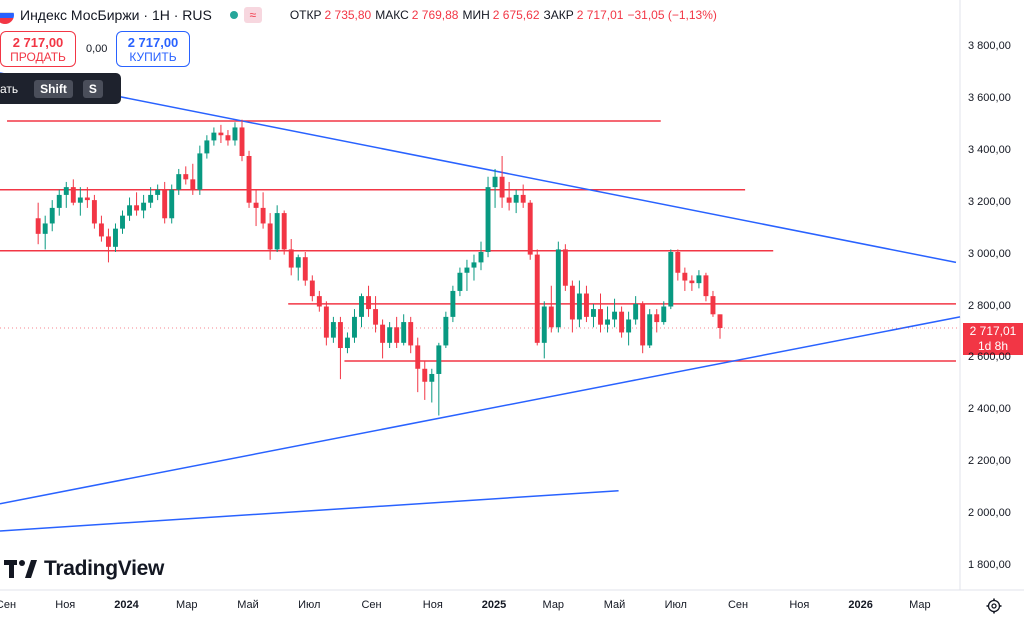  What do you see at coordinates (38, 57) in the screenshot?
I see `sell-label: ПРОДАТЬ` at bounding box center [38, 57].